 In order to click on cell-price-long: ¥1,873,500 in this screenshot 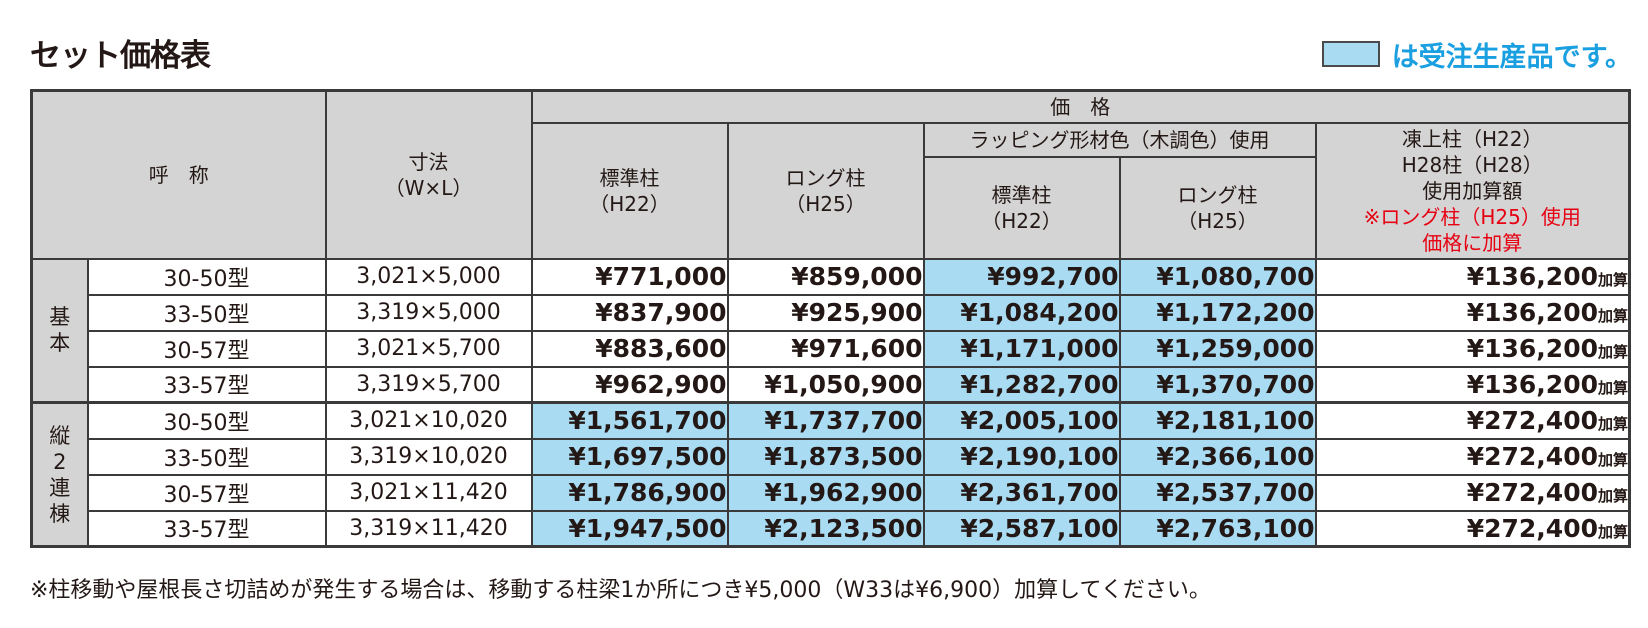, I will do `click(825, 456)`.